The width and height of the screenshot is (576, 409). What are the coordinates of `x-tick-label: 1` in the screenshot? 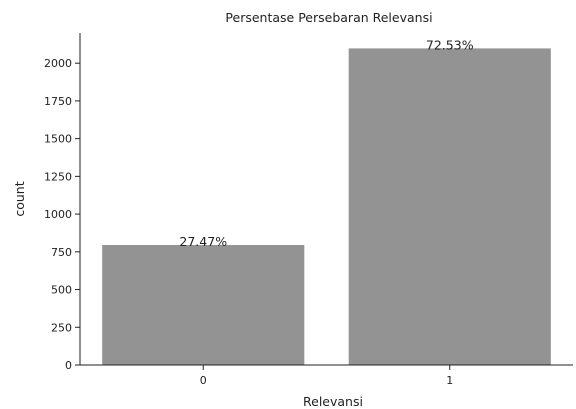 It's located at (449, 380).